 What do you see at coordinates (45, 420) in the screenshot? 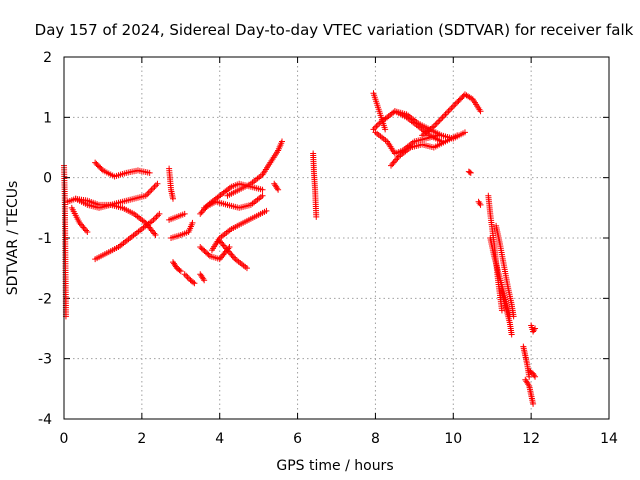
I see `y-tick-label: -4` at bounding box center [45, 420].